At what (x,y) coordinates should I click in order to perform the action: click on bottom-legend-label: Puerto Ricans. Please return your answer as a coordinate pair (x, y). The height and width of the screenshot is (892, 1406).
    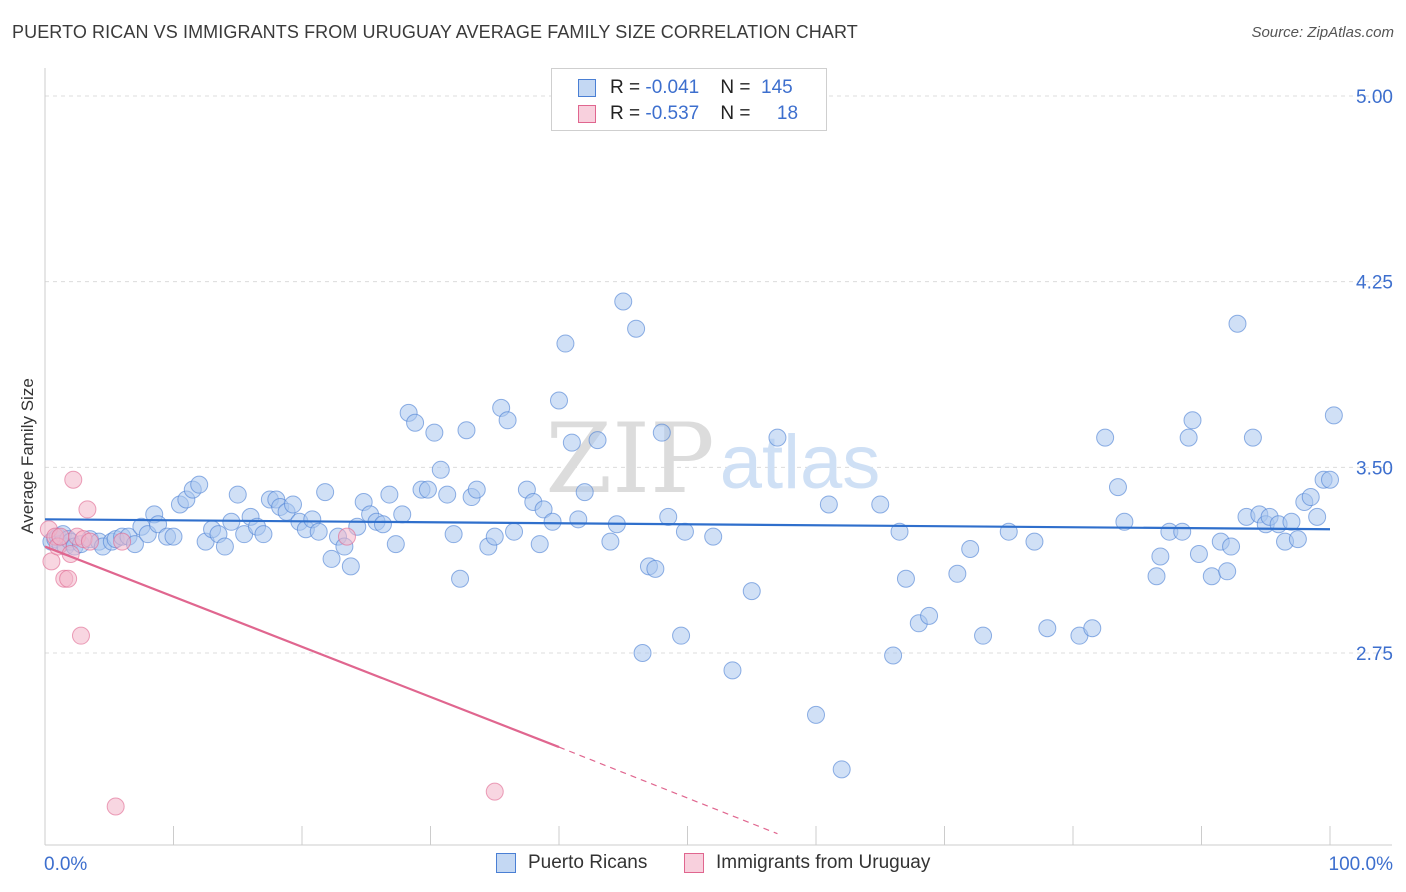
    Looking at the image, I should click on (588, 862).